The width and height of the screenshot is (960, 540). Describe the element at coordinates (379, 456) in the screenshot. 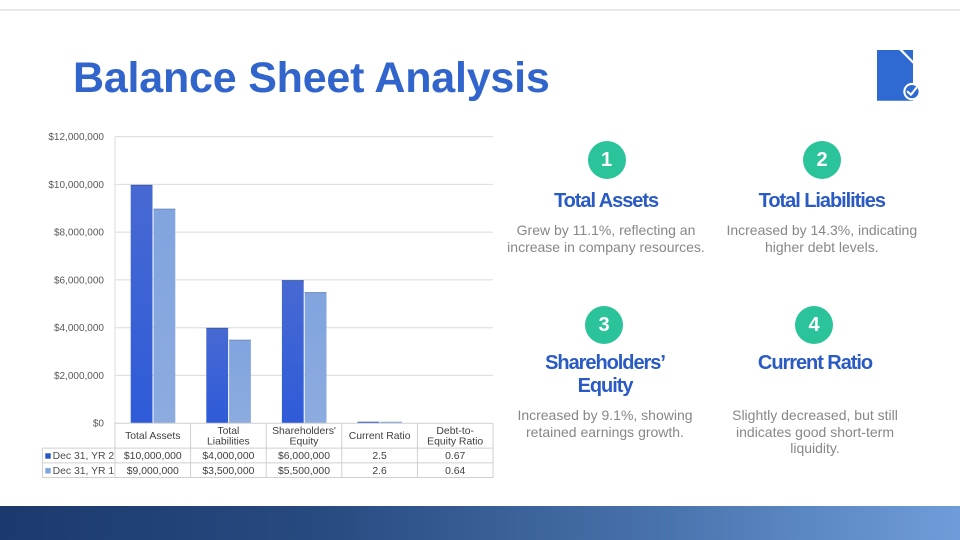

I see `svg-text: 2.5` at that location.